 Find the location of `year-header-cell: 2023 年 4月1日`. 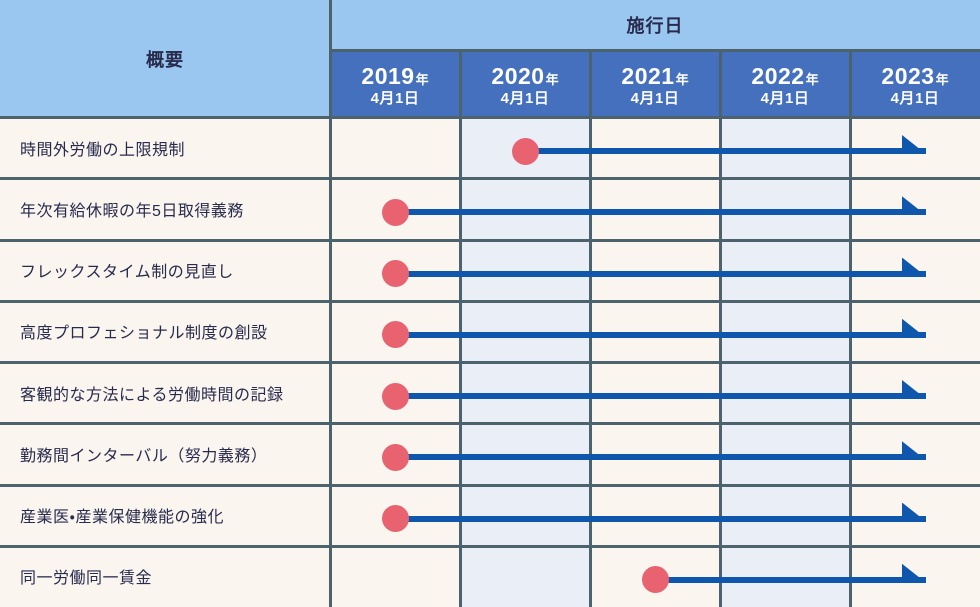

year-header-cell: 2023 年 4月1日 is located at coordinates (915, 83).